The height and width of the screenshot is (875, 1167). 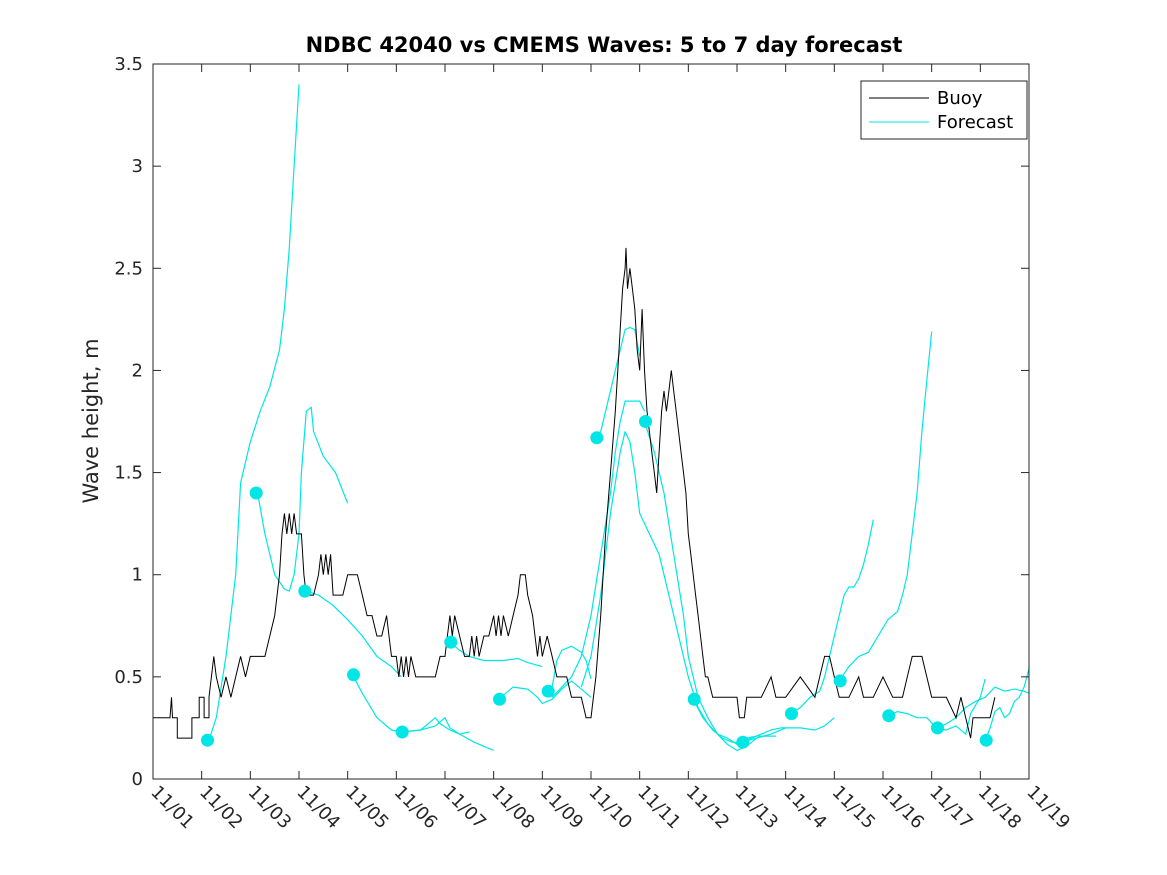 What do you see at coordinates (137, 779) in the screenshot?
I see `y-tick-label-0: 0` at bounding box center [137, 779].